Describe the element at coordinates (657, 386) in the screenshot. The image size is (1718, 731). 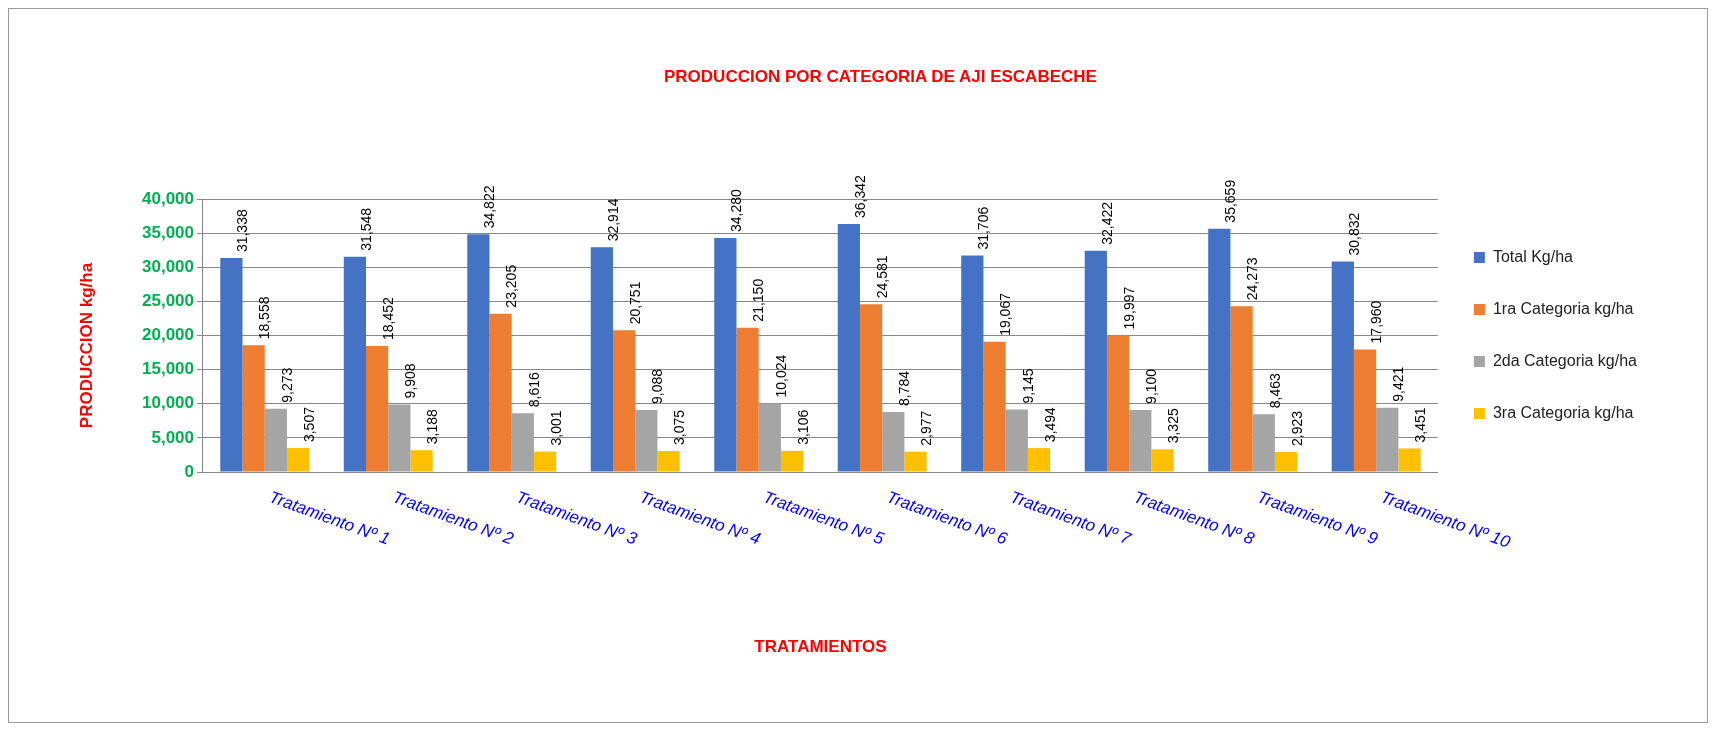
I see `data-label: 9,088` at that location.